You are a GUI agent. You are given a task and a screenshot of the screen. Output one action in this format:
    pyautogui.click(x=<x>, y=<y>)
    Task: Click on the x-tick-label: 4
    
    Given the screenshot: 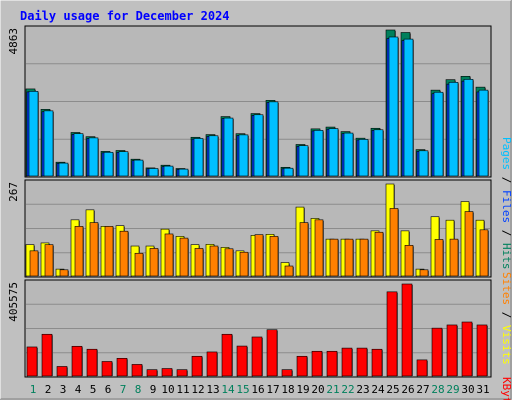 What is the action you would take?
    pyautogui.click(x=78, y=389)
    